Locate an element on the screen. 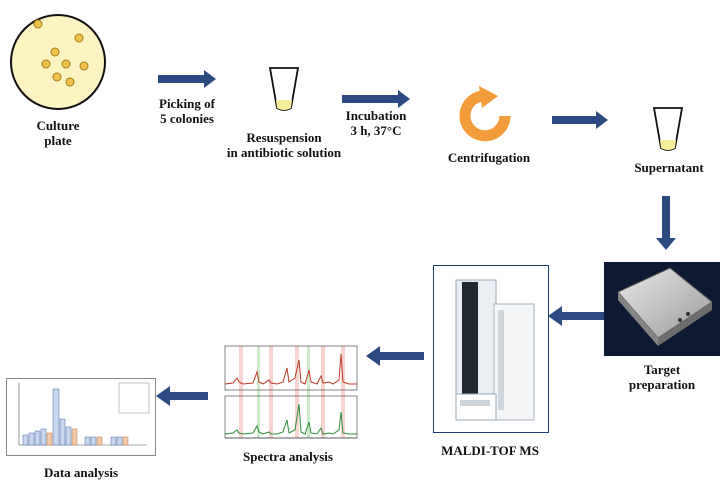  bar-chart-image is located at coordinates (81, 417).